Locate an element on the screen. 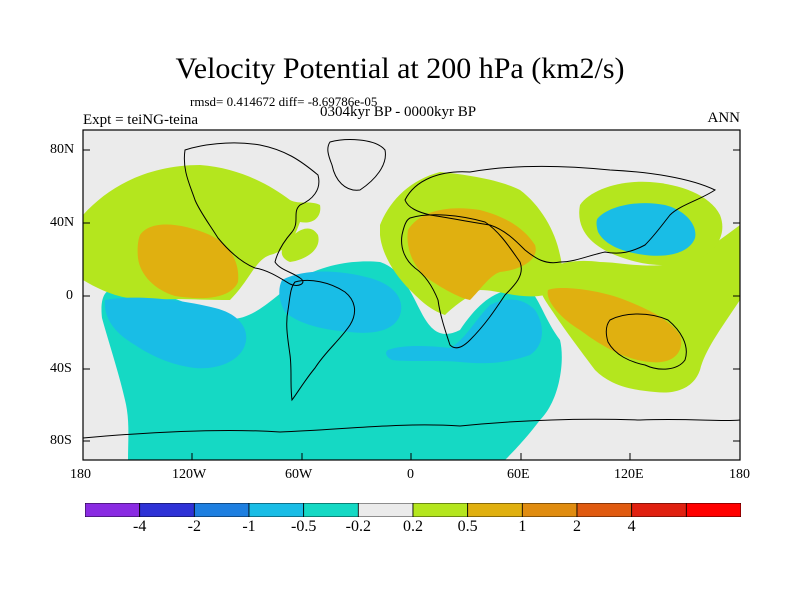 Image resolution: width=800 pixels, height=600 pixels. northeast-pacific-peak is located at coordinates (188, 261).